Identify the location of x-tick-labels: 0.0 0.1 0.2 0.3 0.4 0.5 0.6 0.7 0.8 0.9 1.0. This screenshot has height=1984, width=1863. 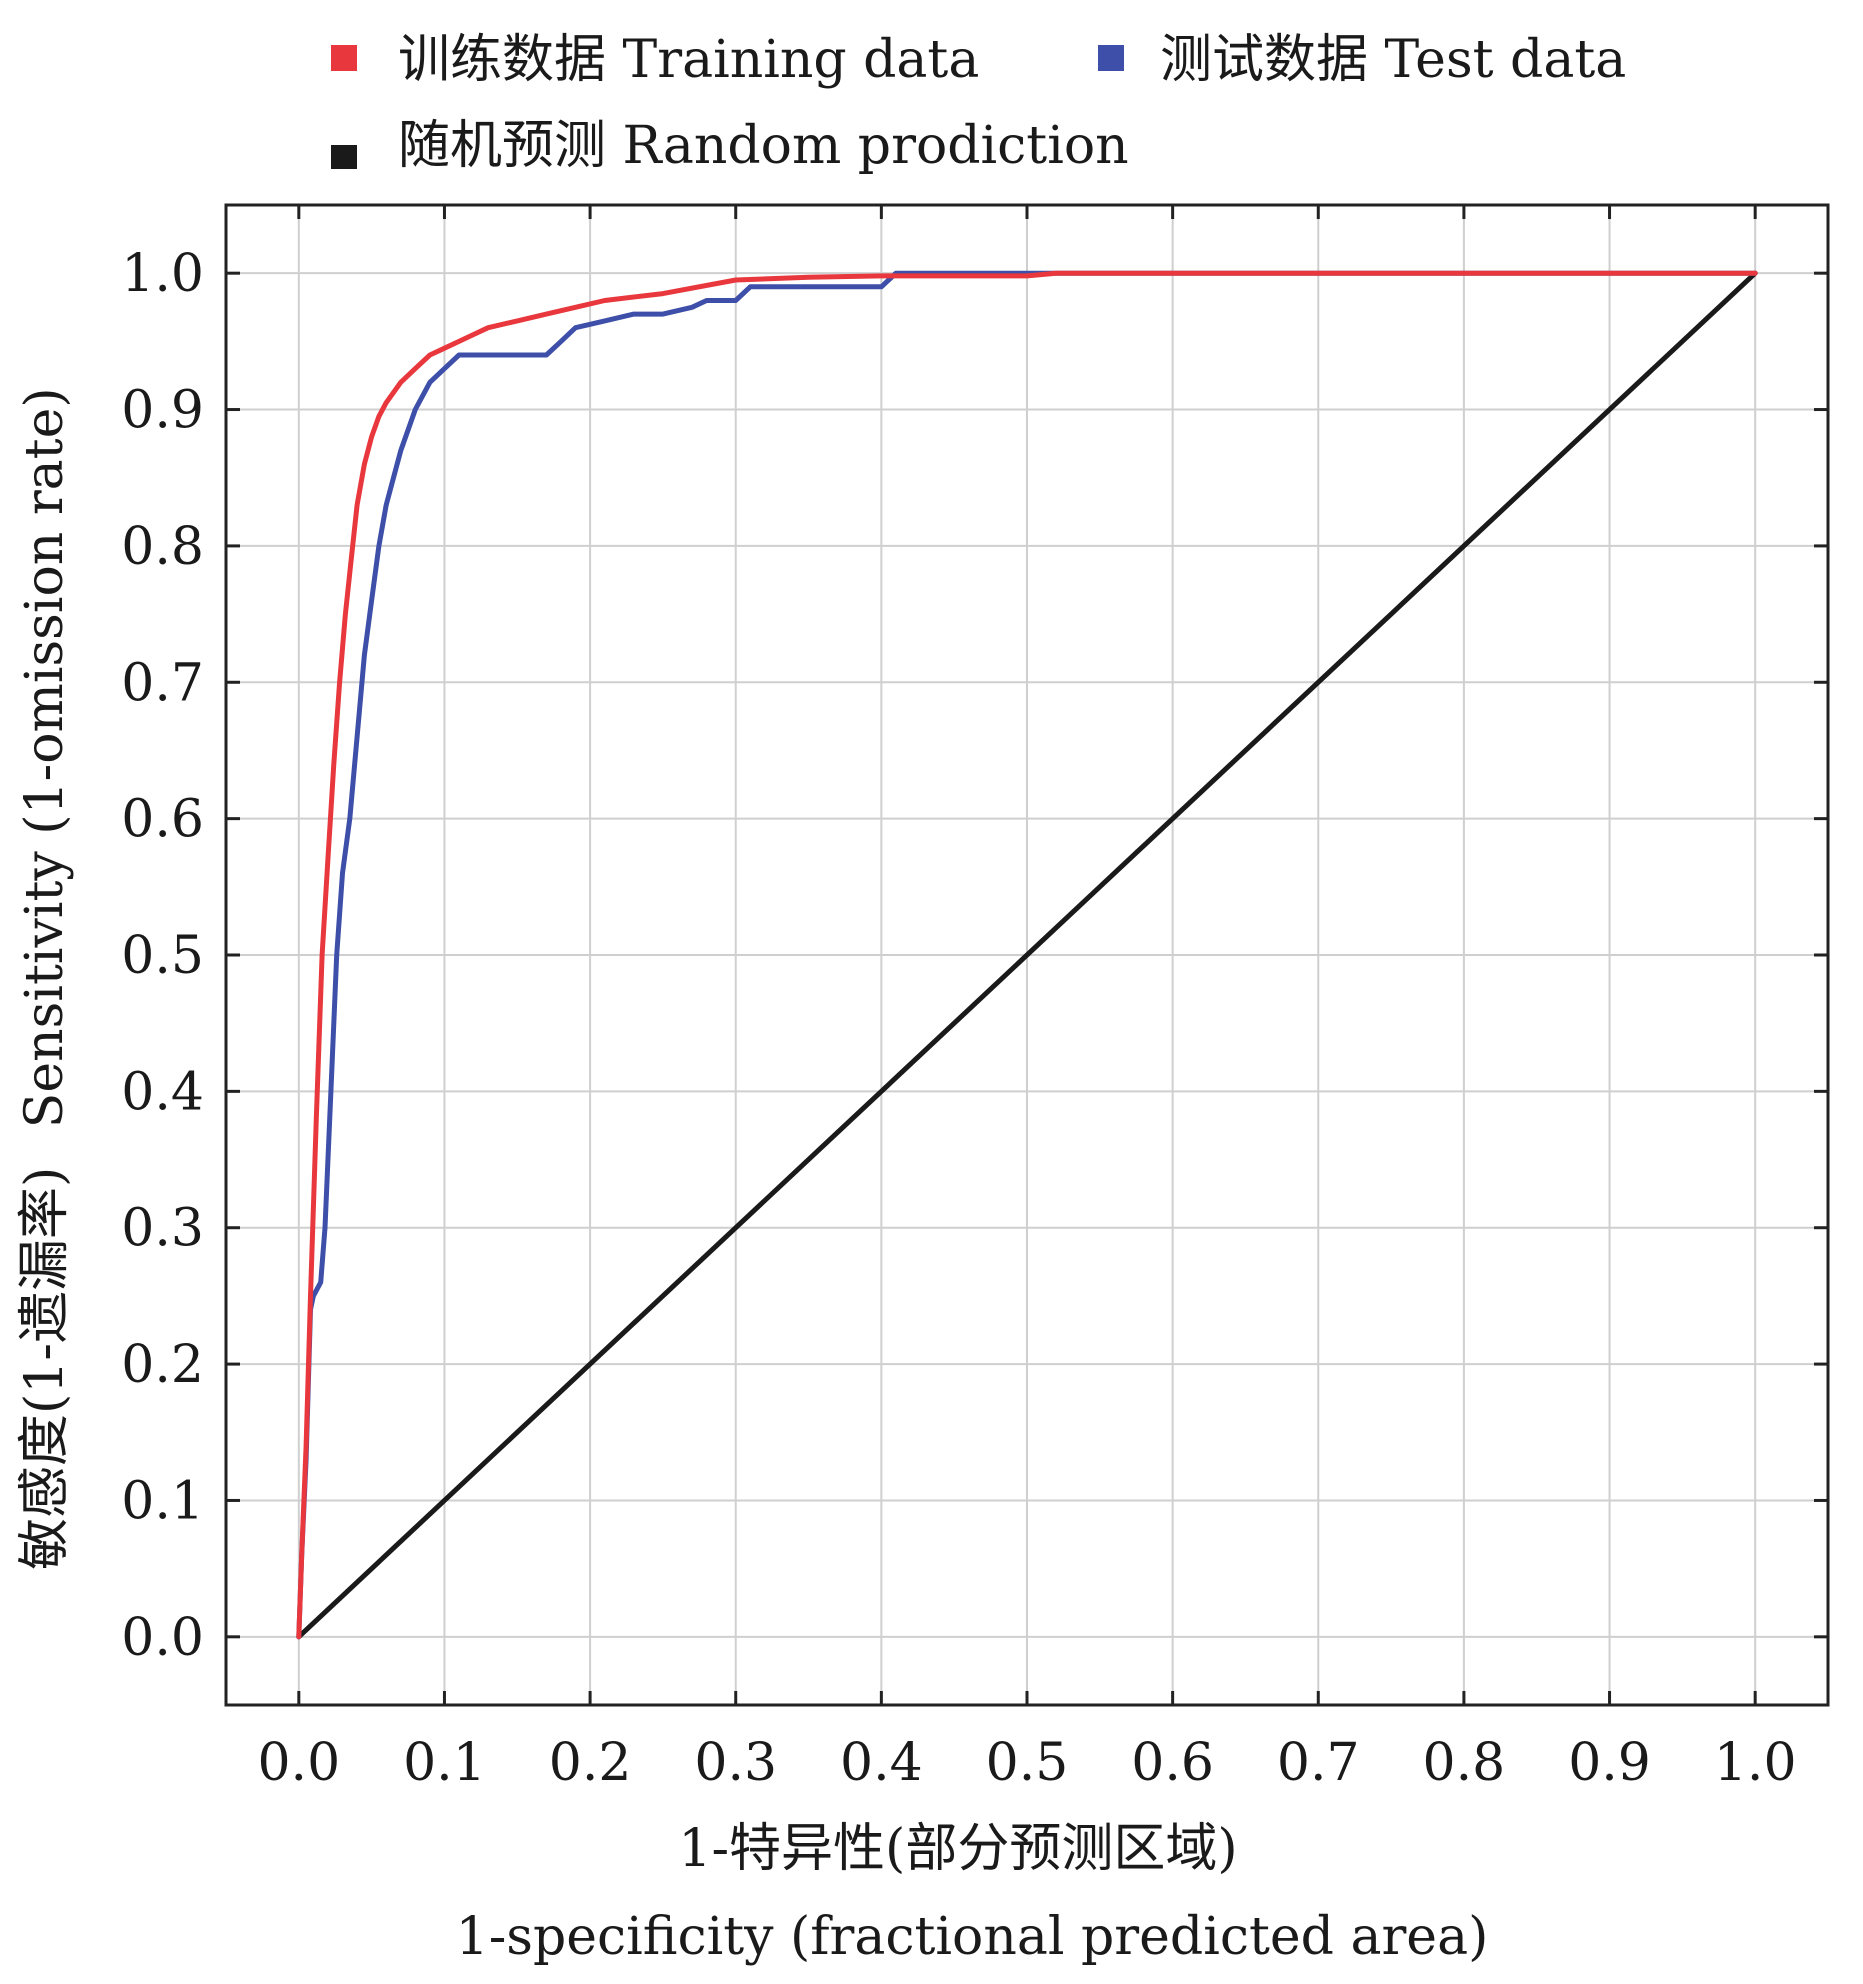
(1026, 1763).